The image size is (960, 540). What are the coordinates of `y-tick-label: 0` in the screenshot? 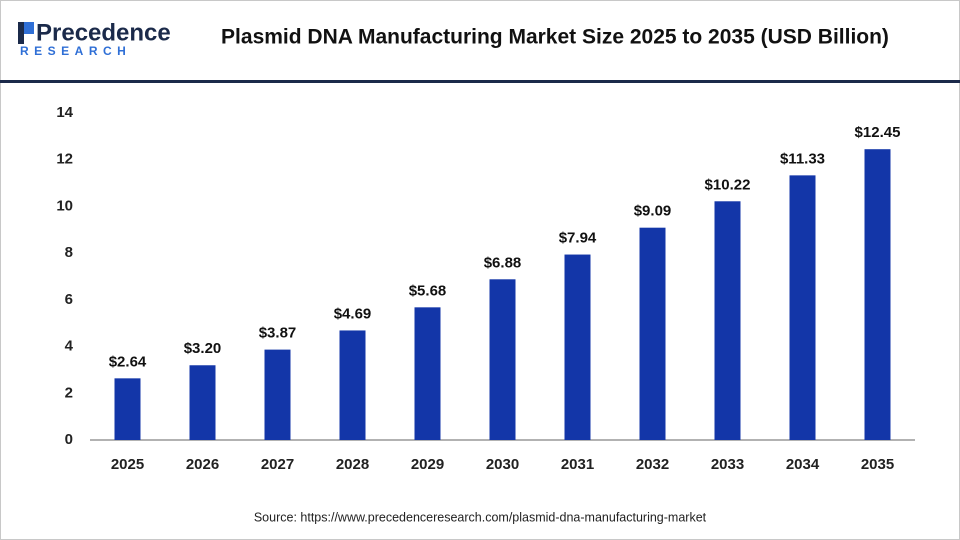 It's located at (69, 439).